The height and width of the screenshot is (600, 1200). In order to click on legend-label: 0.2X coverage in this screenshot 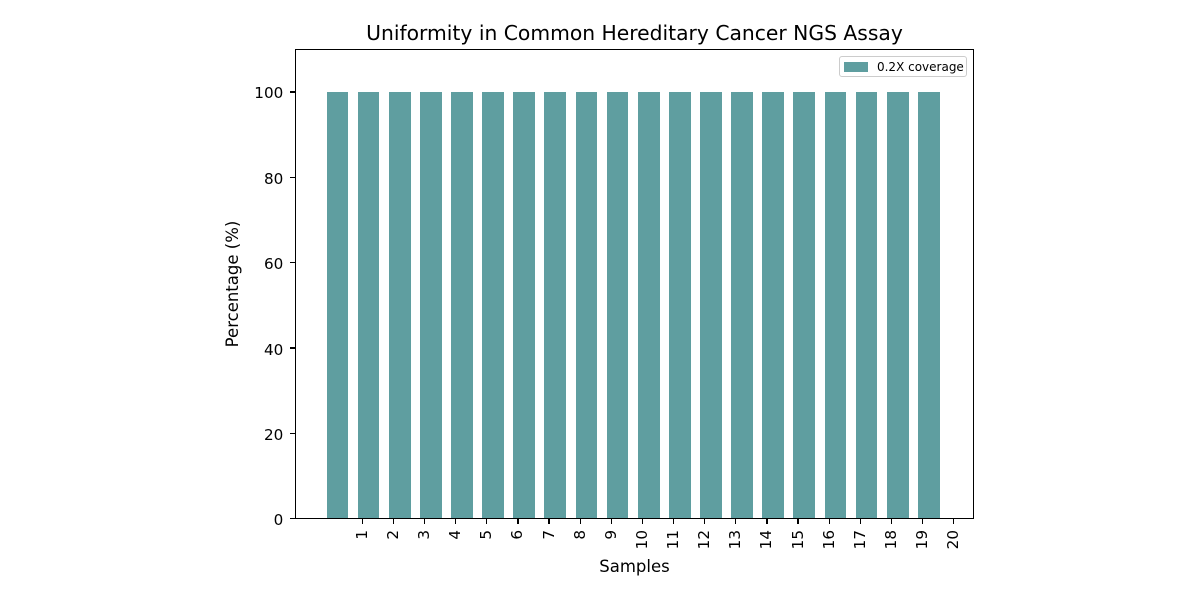, I will do `click(920, 66)`.